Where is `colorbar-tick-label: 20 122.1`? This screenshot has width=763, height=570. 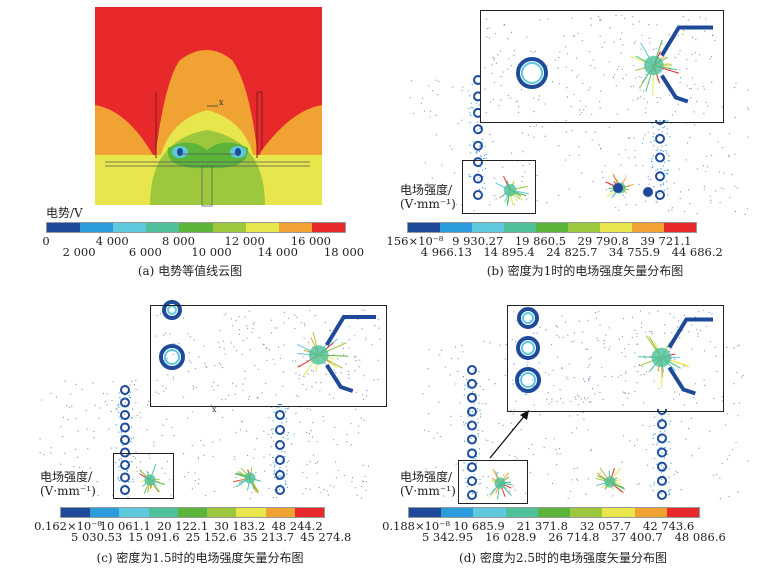 colorbar-tick-label: 20 122.1 is located at coordinates (182, 526).